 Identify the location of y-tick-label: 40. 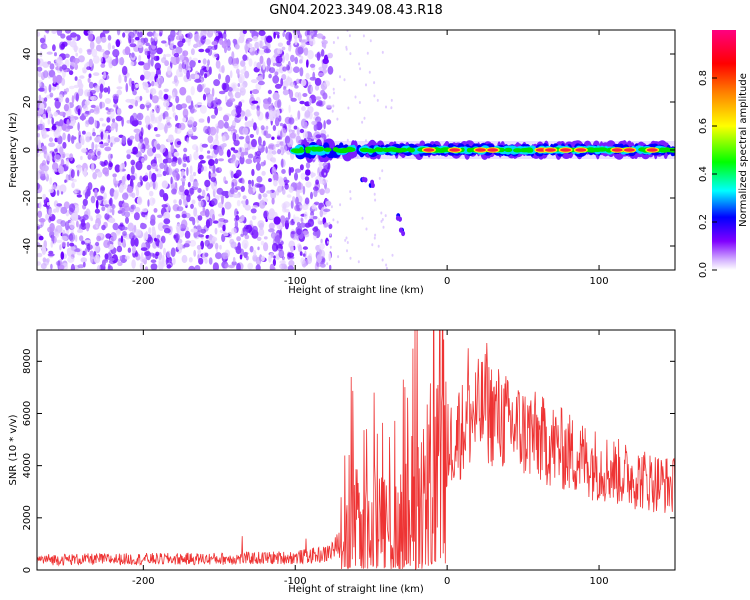
(27, 54).